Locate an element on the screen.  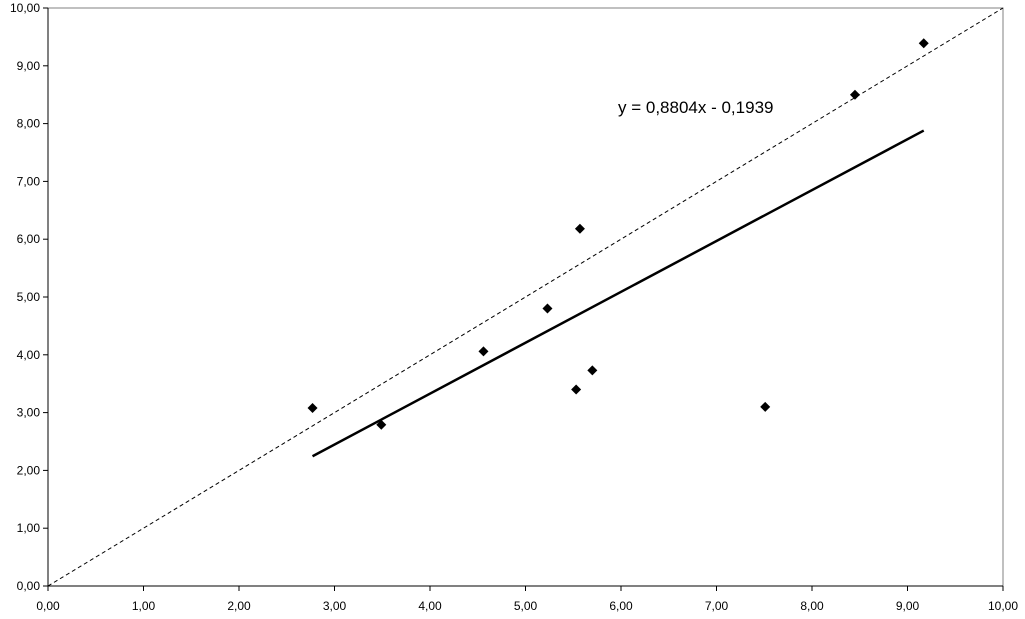
x-tick-label: 3,00 is located at coordinates (335, 606).